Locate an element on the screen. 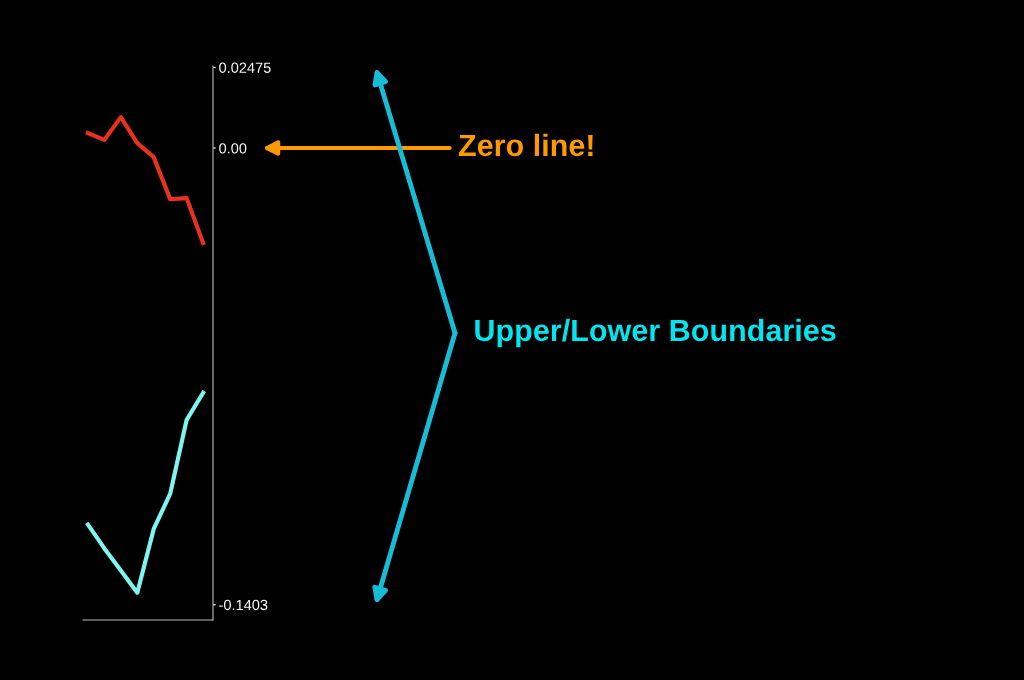 The image size is (1024, 680). y-tick-label: 0.02475 is located at coordinates (245, 67).